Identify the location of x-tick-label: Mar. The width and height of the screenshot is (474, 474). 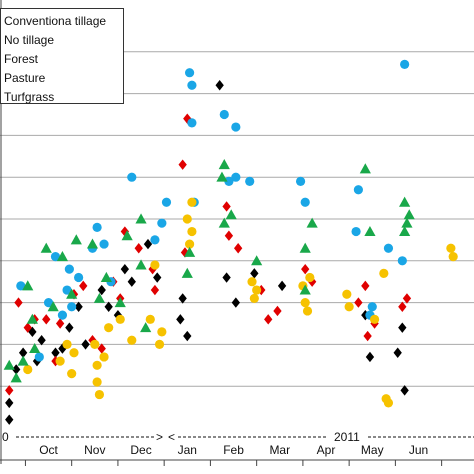
(279, 450).